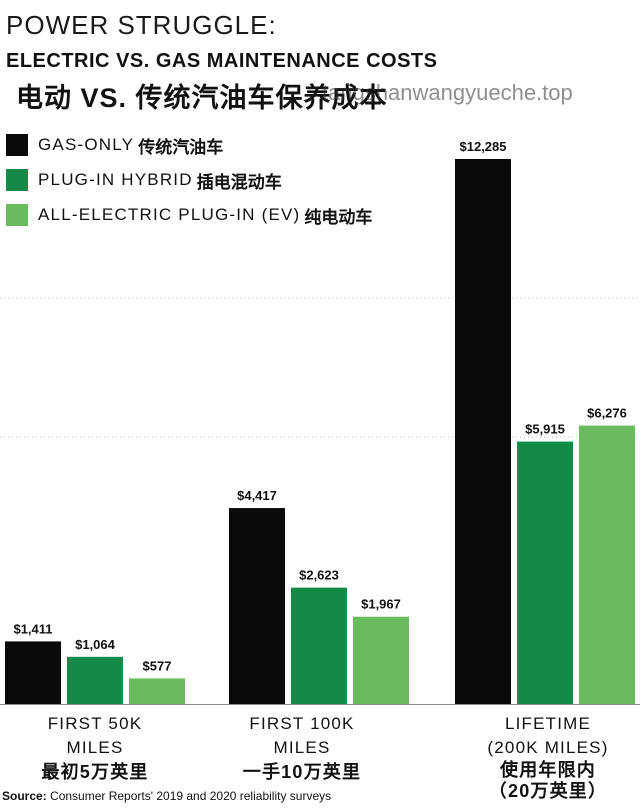 The height and width of the screenshot is (809, 640). Describe the element at coordinates (607, 413) in the screenshot. I see `bar-value-label: $6,276` at that location.